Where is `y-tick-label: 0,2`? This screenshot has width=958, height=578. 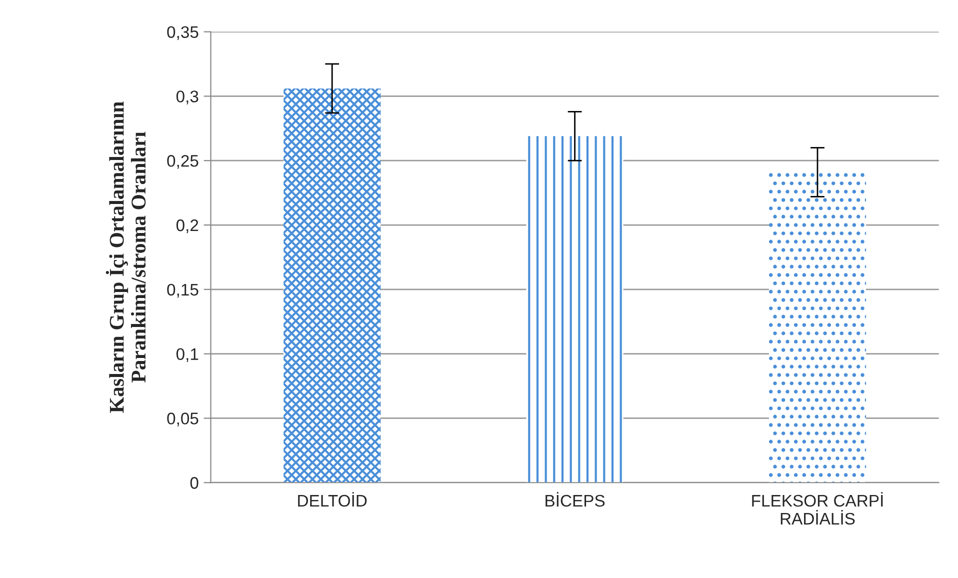 y-tick-label: 0,2 is located at coordinates (187, 226).